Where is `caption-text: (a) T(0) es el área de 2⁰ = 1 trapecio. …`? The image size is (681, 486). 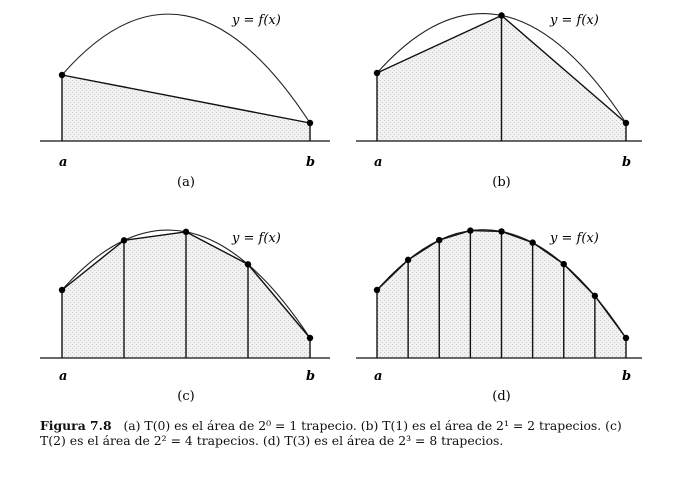
caption-text: (a) T(0) es el área de 2⁰ = 1 trapecio. … is located at coordinates (331, 433).